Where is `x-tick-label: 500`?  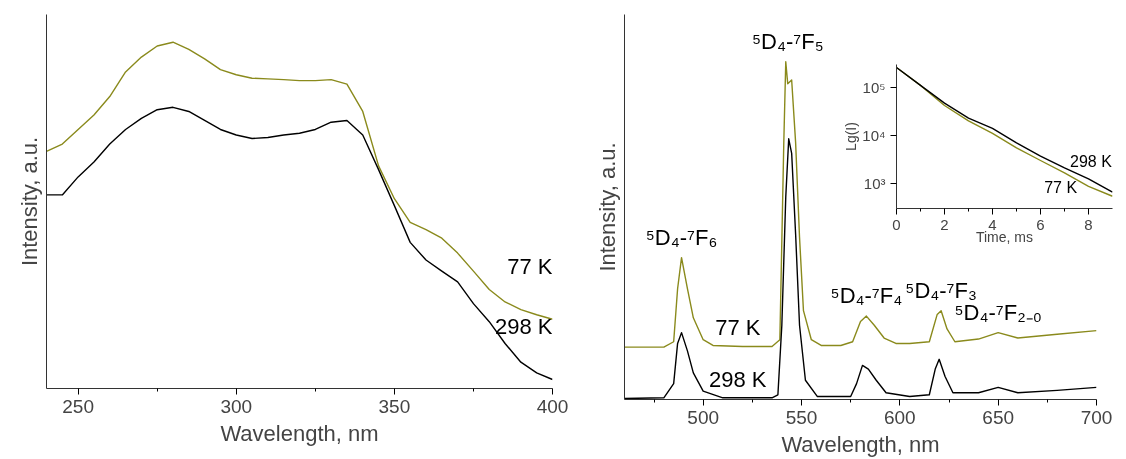
x-tick-label: 500 is located at coordinates (703, 417).